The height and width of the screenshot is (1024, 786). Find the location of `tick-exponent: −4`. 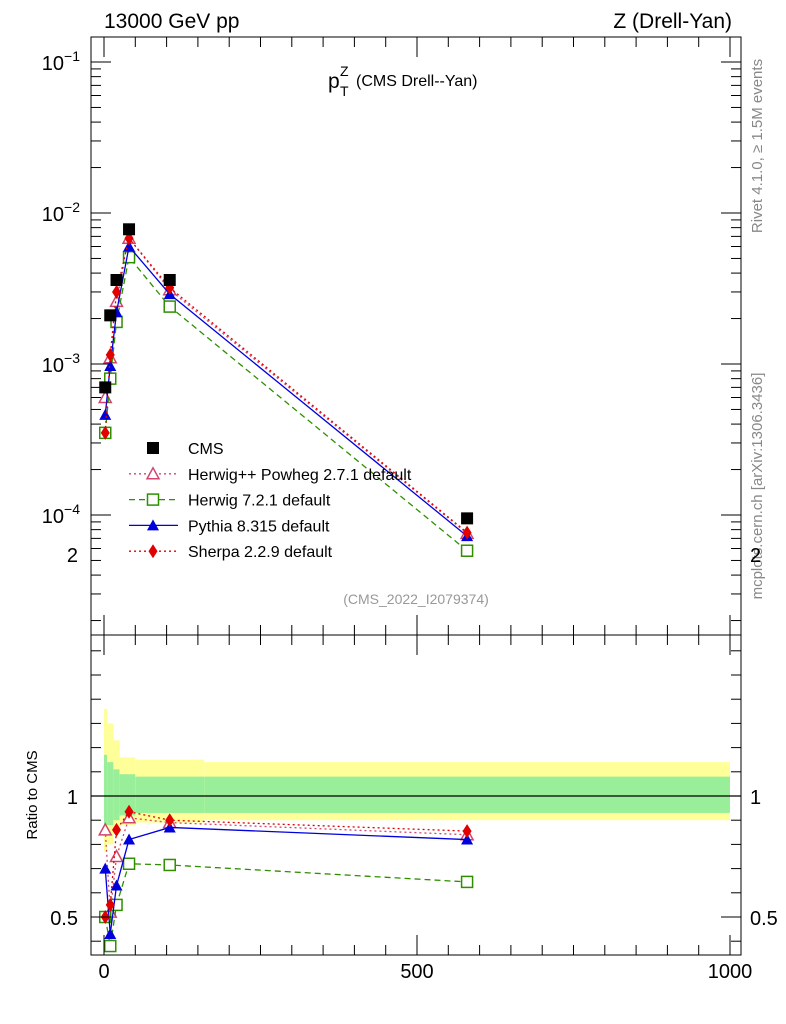

tick-exponent: −4 is located at coordinates (72, 509).